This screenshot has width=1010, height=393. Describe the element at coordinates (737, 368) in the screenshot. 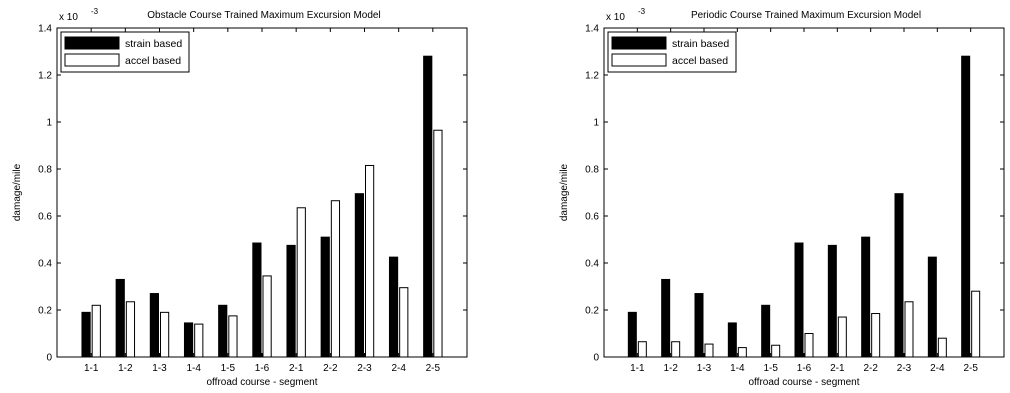

I see `x-tick-label: 1-4` at that location.